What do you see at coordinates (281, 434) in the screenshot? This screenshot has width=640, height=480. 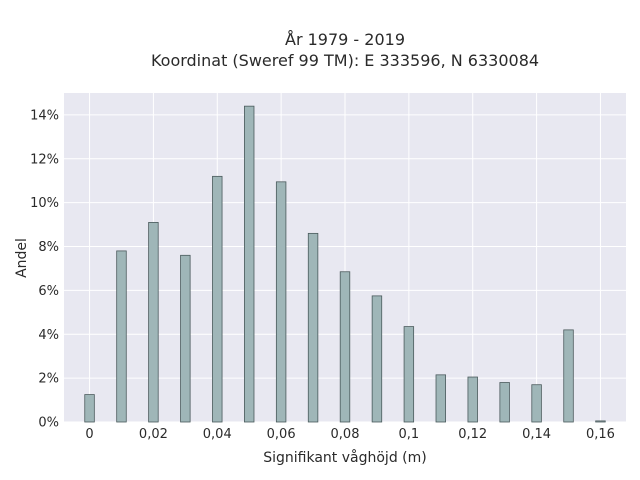 I see `x-tick-label: 0,06` at bounding box center [281, 434].